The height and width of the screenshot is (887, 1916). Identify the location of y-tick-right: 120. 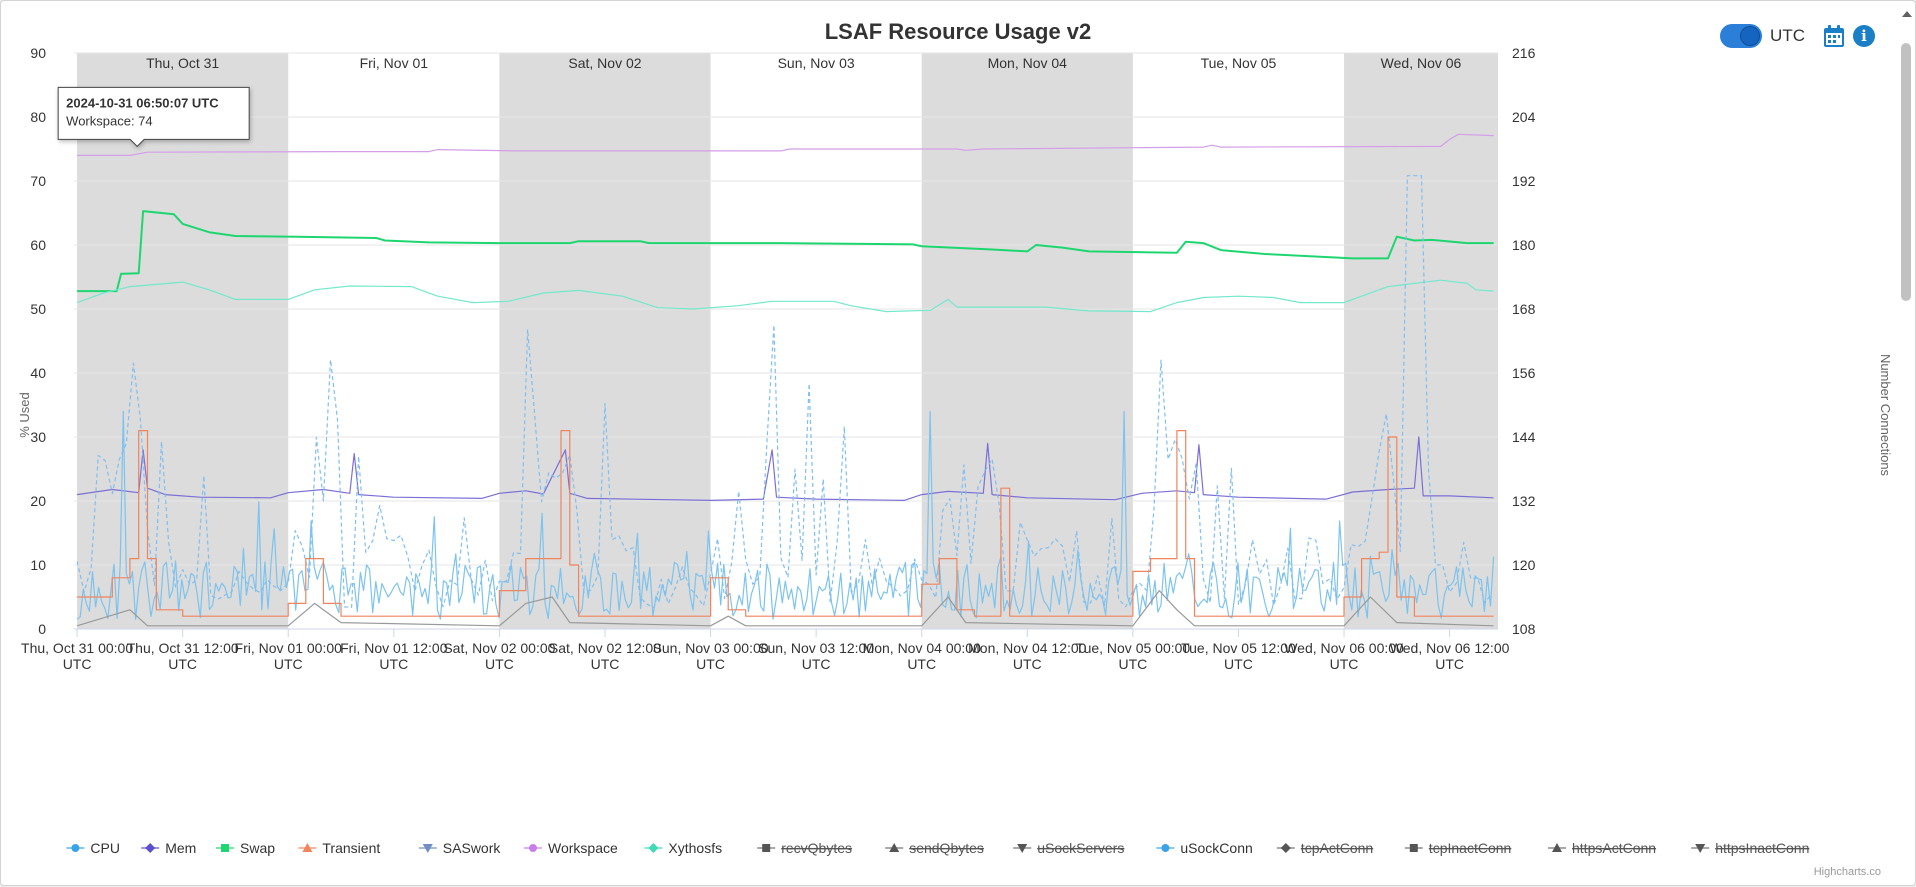
(1524, 565).